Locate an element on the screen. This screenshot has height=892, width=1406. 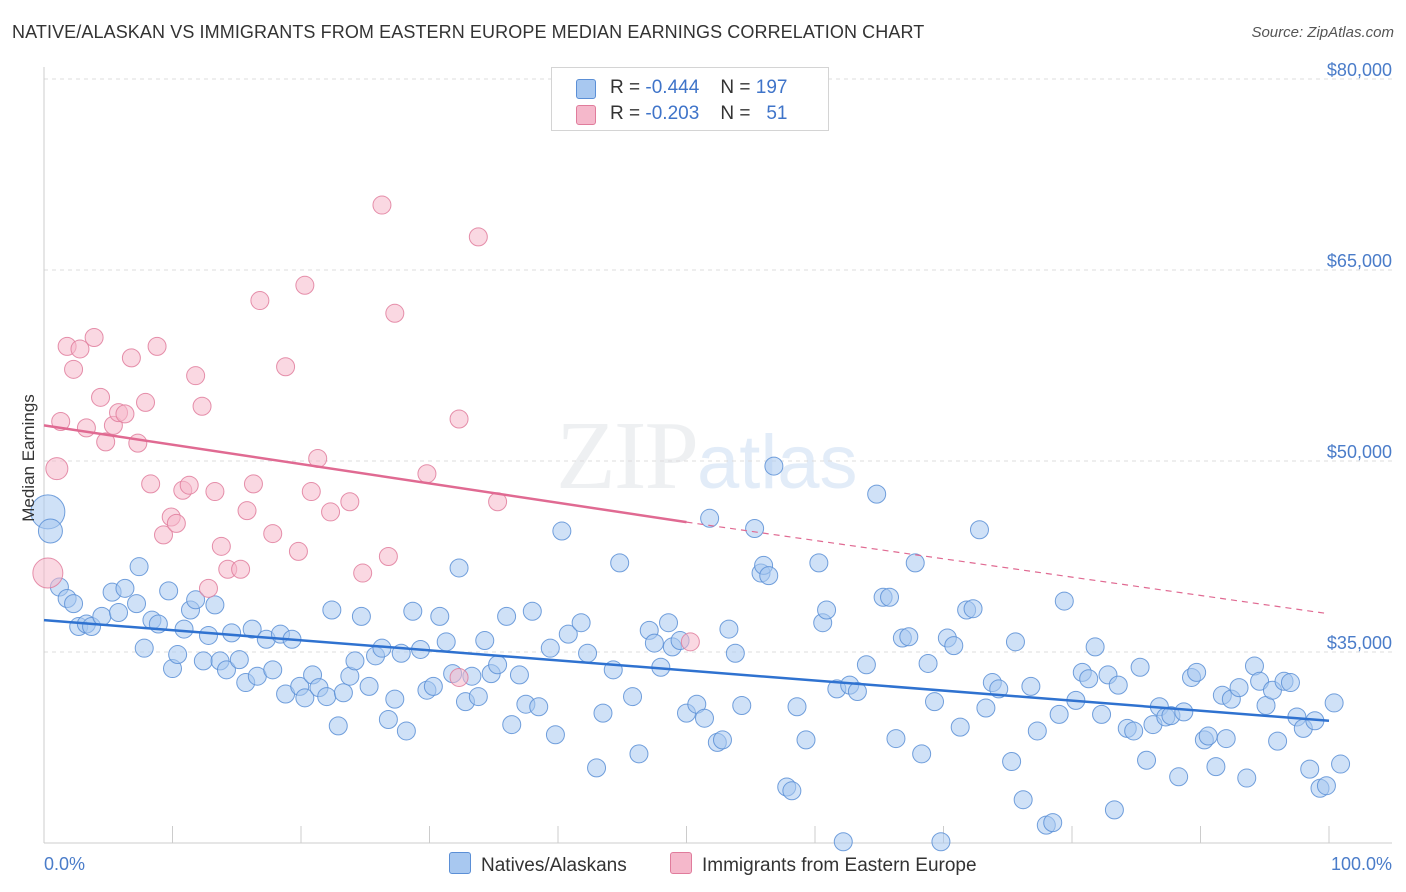
watermark-logo: ZIPatlas is located at coordinates (707, 456).